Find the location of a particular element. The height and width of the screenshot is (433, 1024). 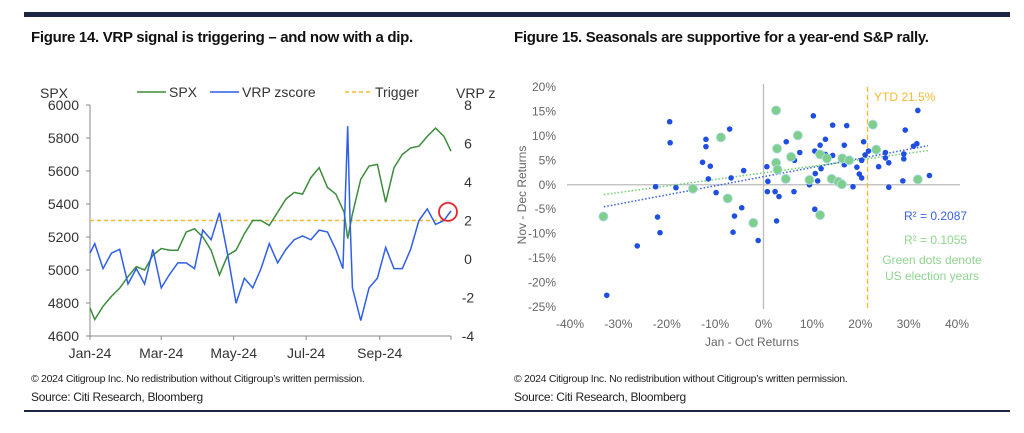

x-tick-label: May-24 is located at coordinates (233, 353).